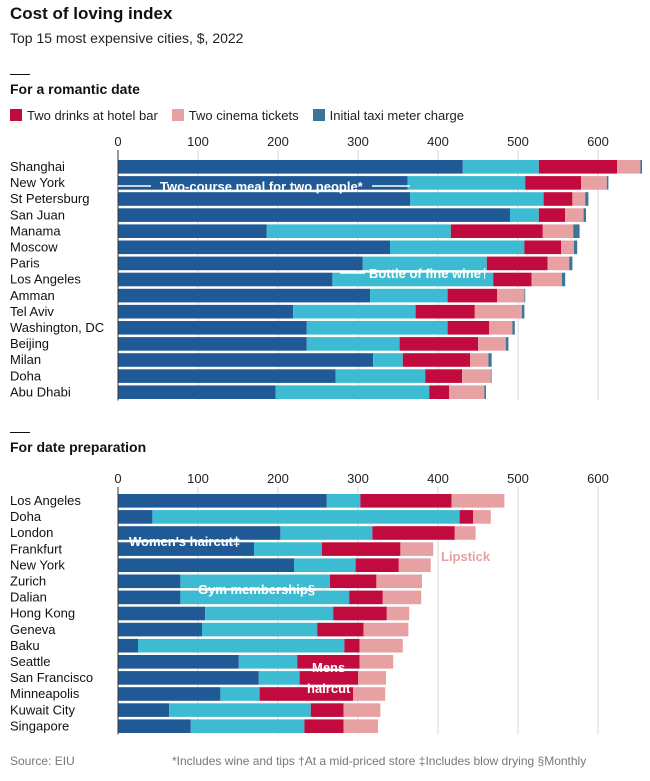 The image size is (650, 781). Describe the element at coordinates (184, 541) in the screenshot. I see `annotation-womens-haircut: Women's haircut‡` at that location.